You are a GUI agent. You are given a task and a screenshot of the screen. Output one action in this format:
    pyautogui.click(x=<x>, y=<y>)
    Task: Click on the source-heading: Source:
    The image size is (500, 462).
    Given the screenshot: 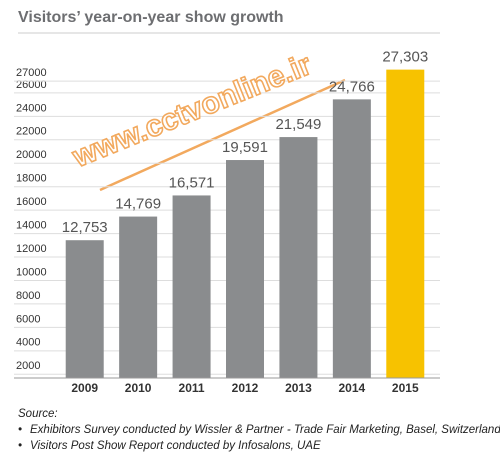 What is the action you would take?
    pyautogui.click(x=38, y=414)
    